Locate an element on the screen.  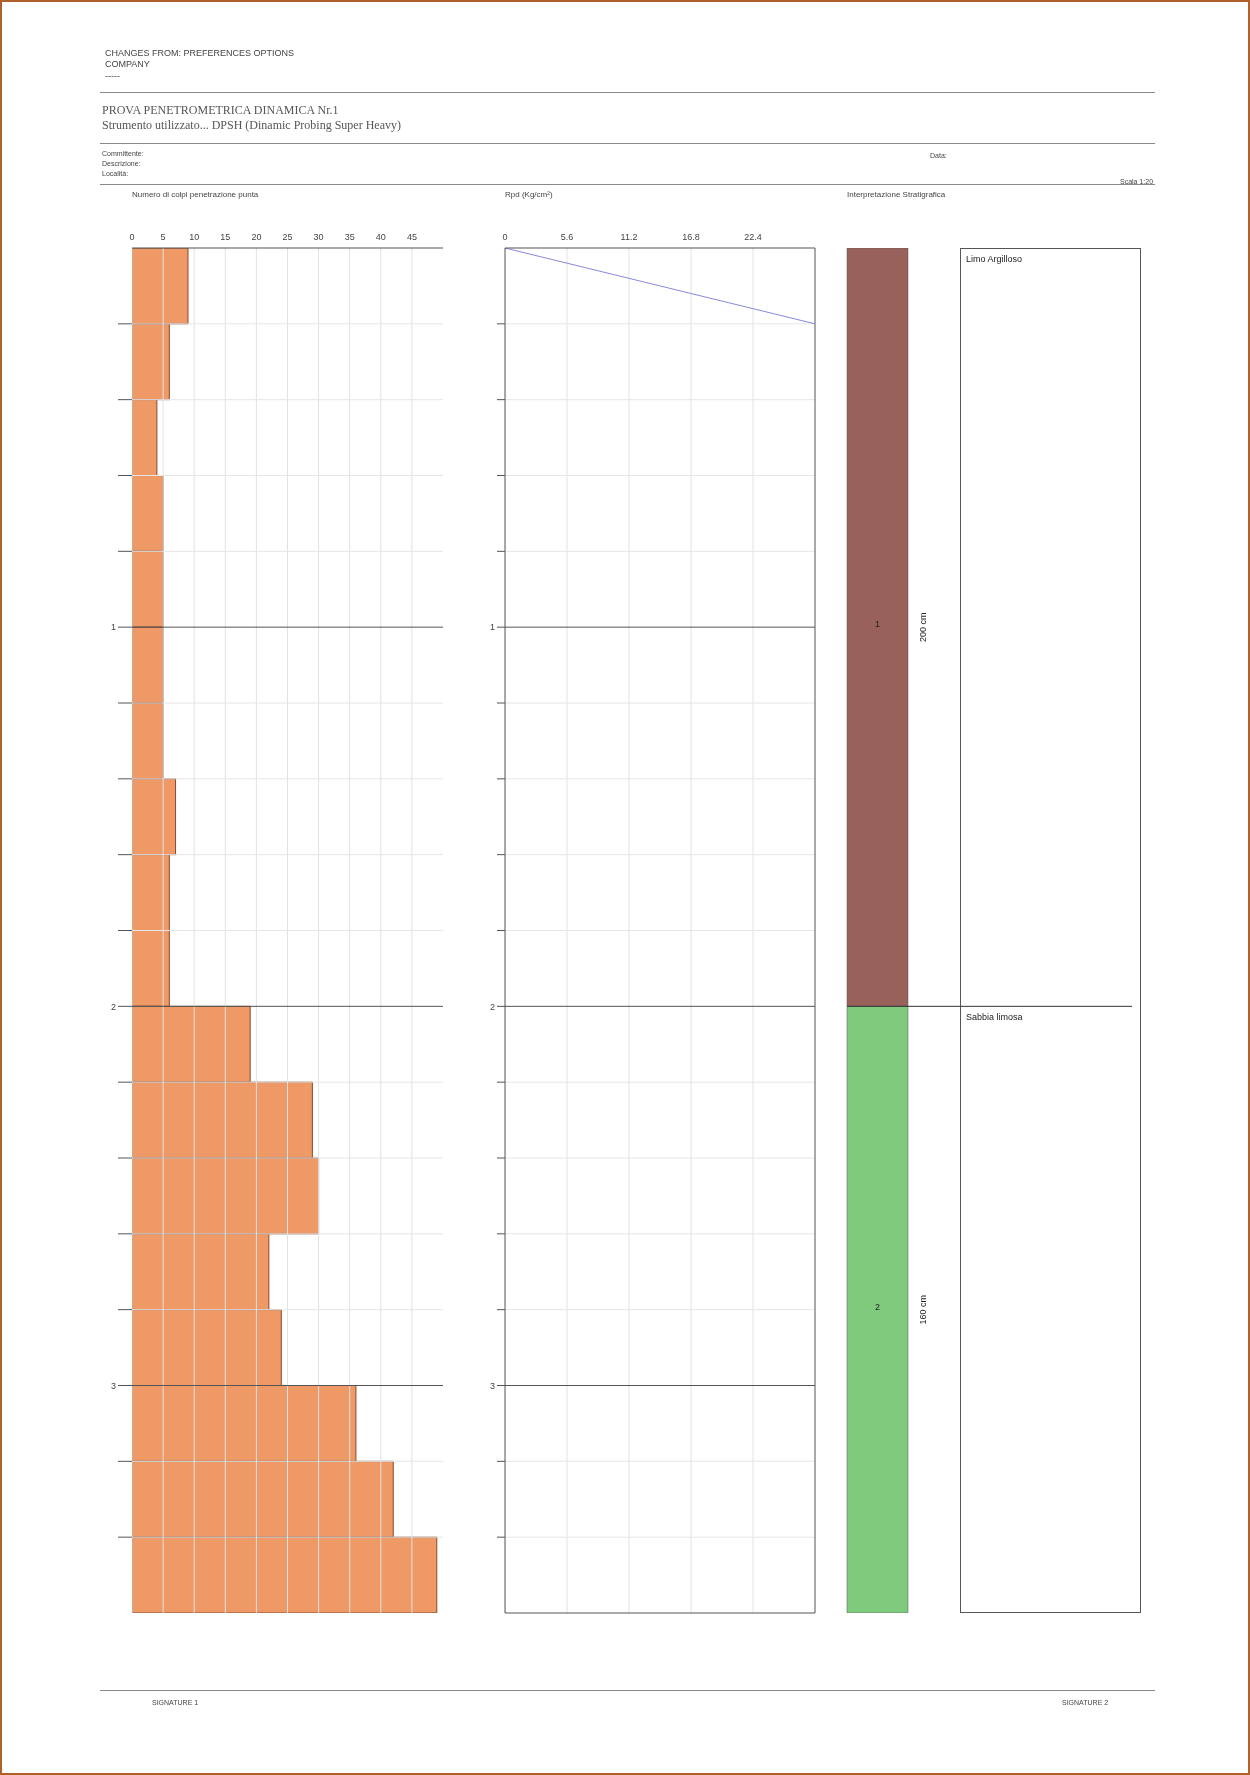
x-tick-label: 40 is located at coordinates (380, 237).